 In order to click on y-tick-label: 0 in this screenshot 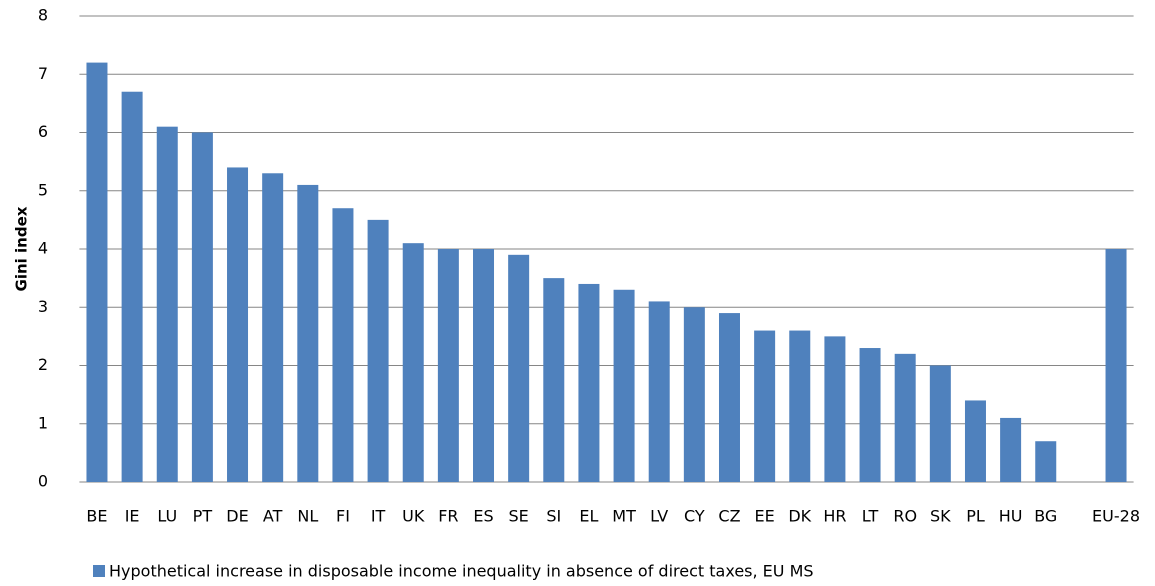, I will do `click(43, 481)`.